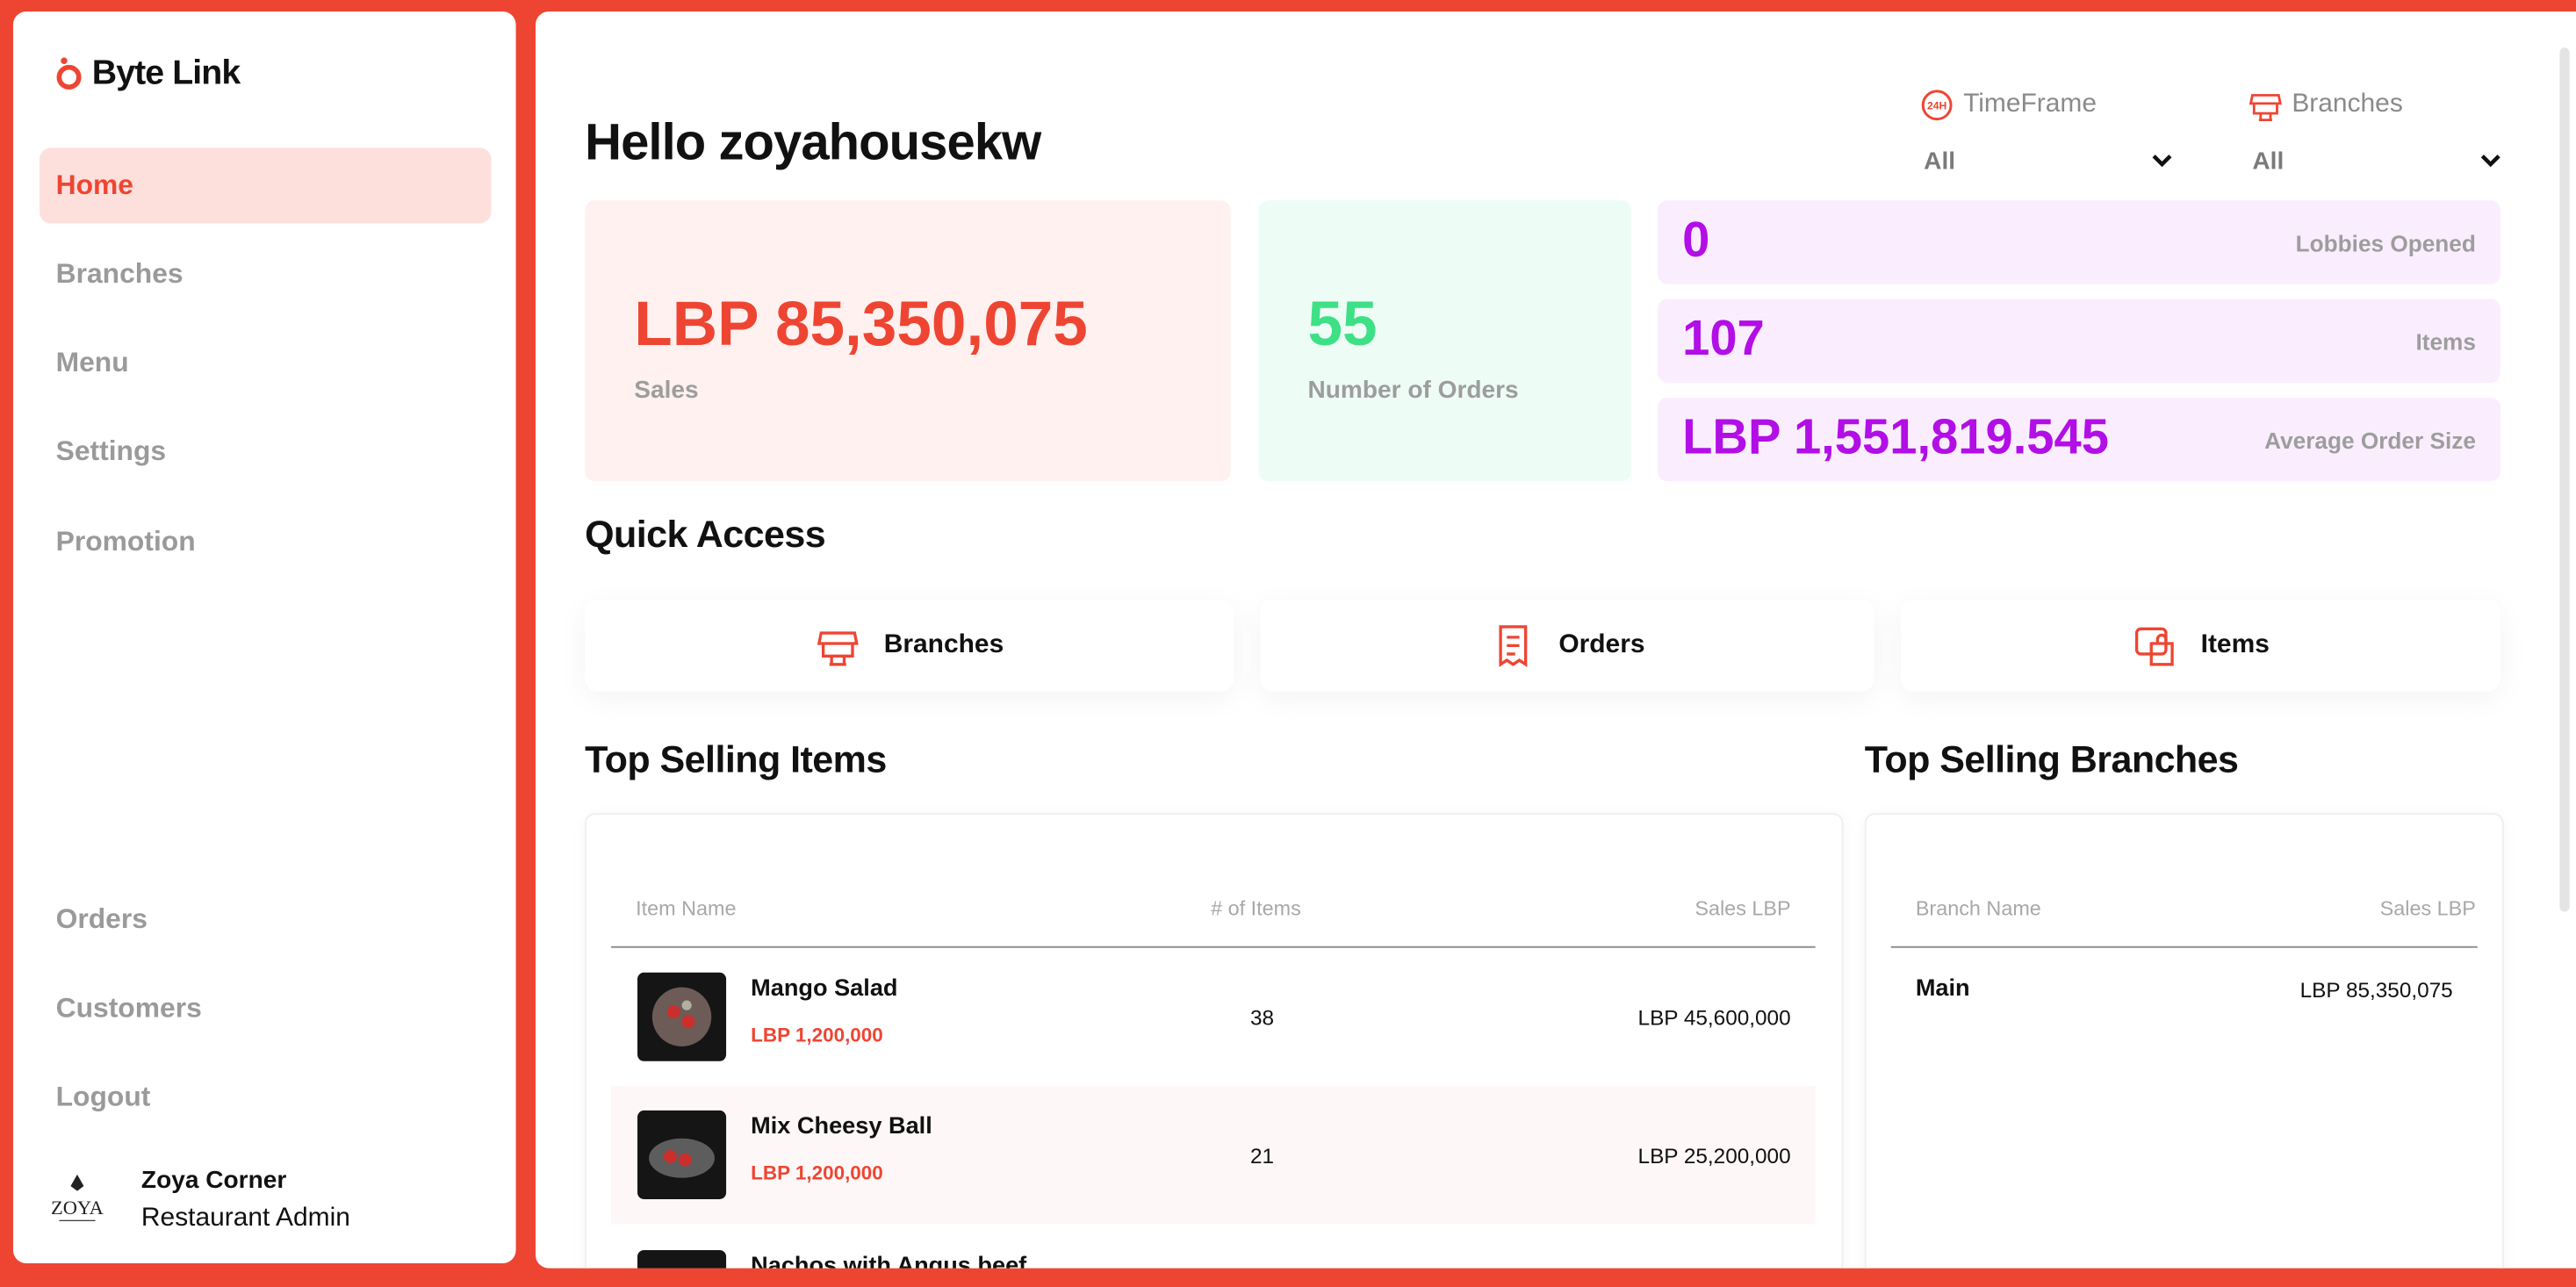  Describe the element at coordinates (841, 1126) in the screenshot. I see `item-name: Mix Cheesy Ball` at that location.